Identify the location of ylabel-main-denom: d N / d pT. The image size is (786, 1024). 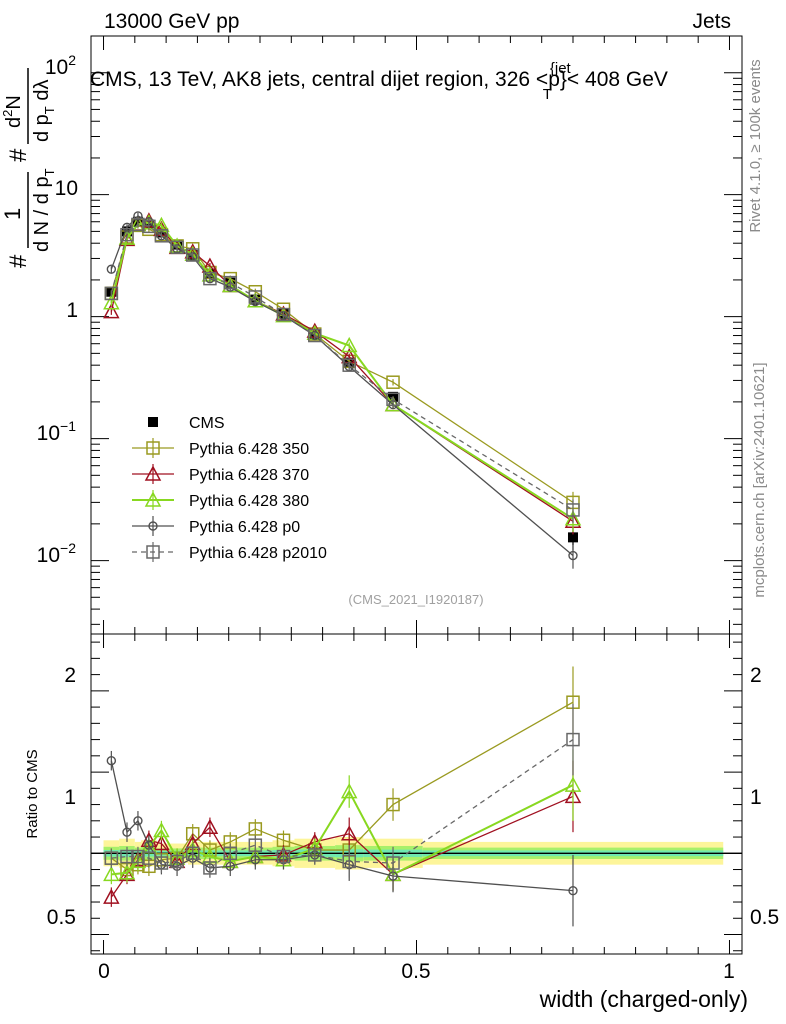
(44, 210).